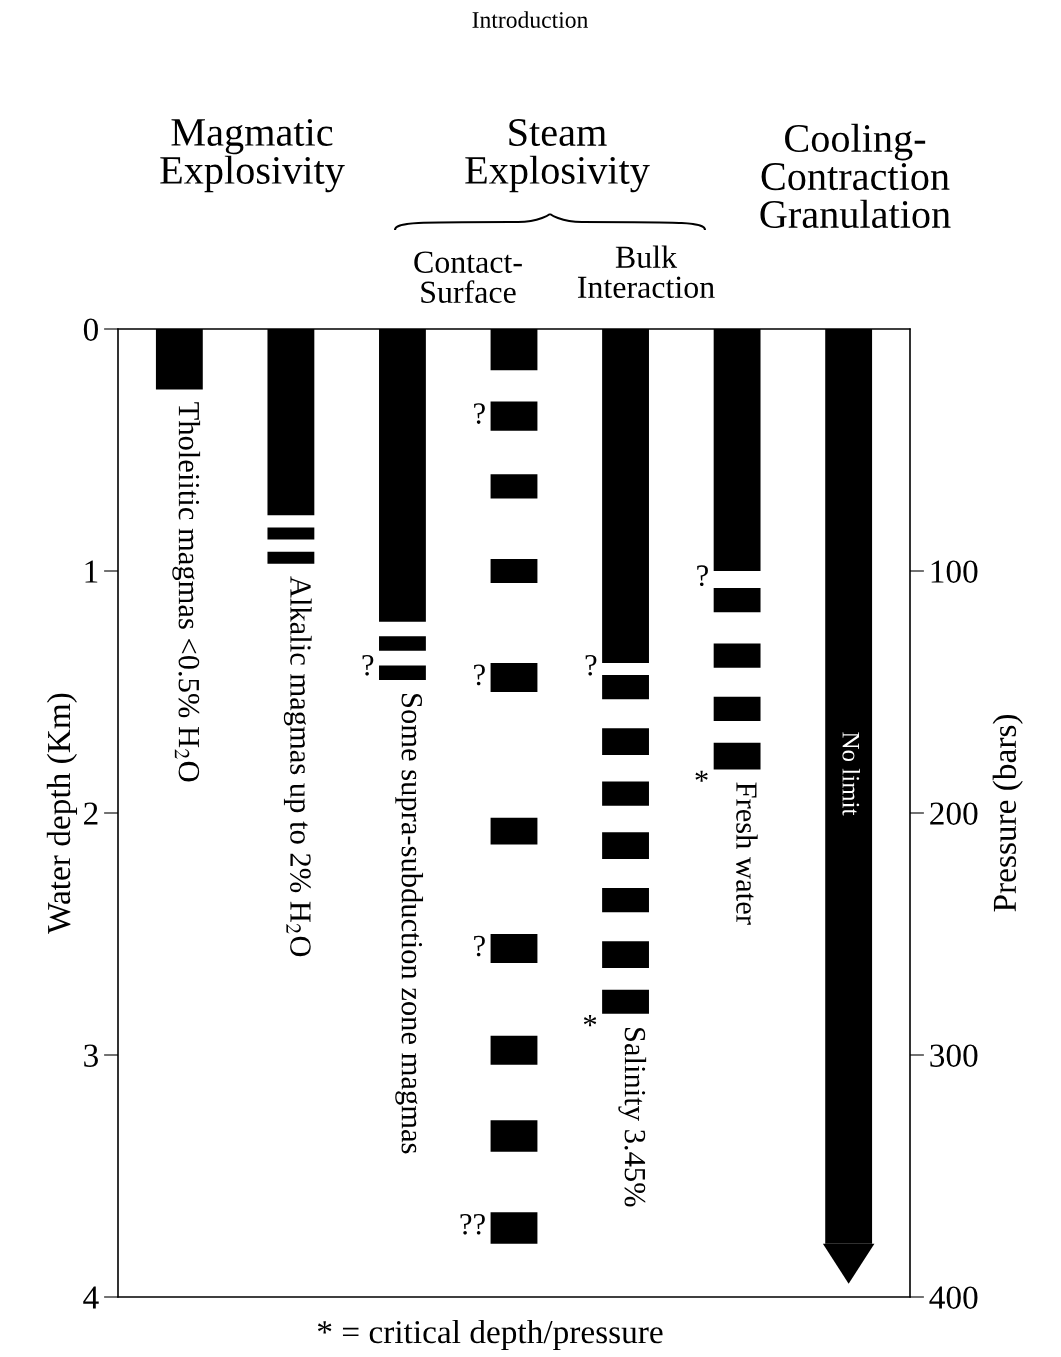 This screenshot has height=1357, width=1061. Describe the element at coordinates (954, 813) in the screenshot. I see `y2-tick-label: 200` at that location.